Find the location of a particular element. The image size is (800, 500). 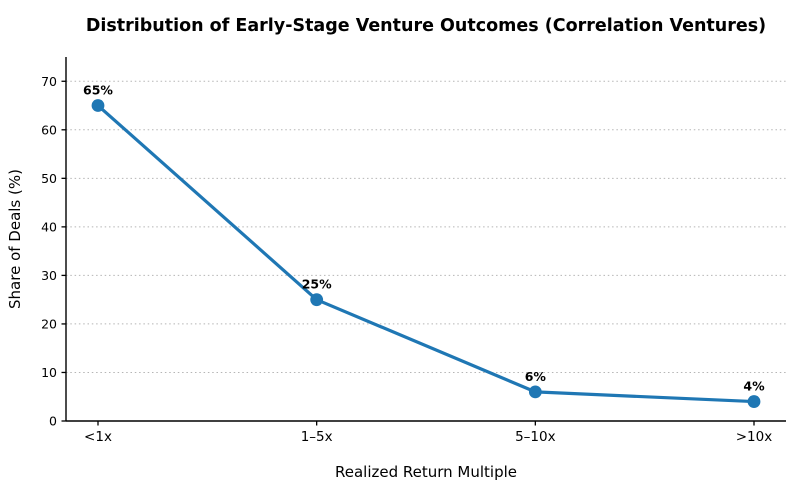

data-point-<1x is located at coordinates (98, 105).